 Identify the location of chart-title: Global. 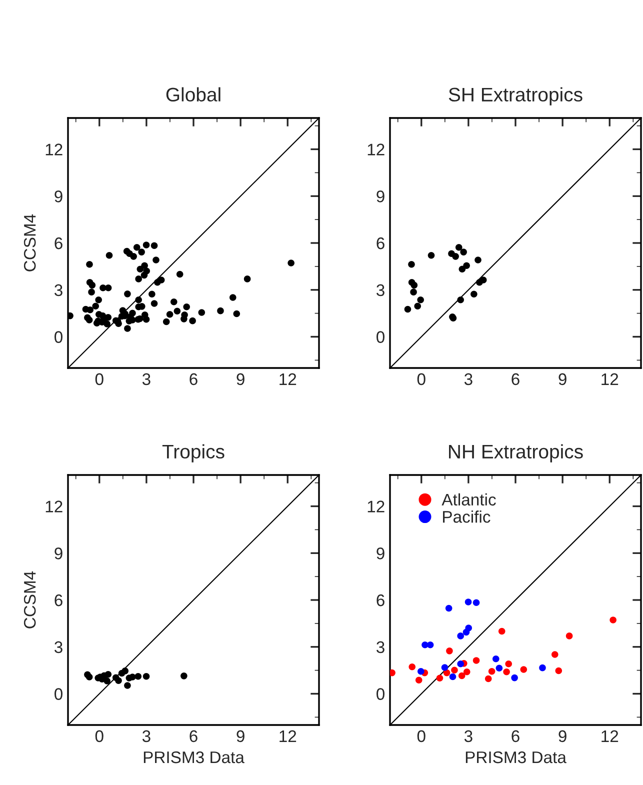
(193, 94).